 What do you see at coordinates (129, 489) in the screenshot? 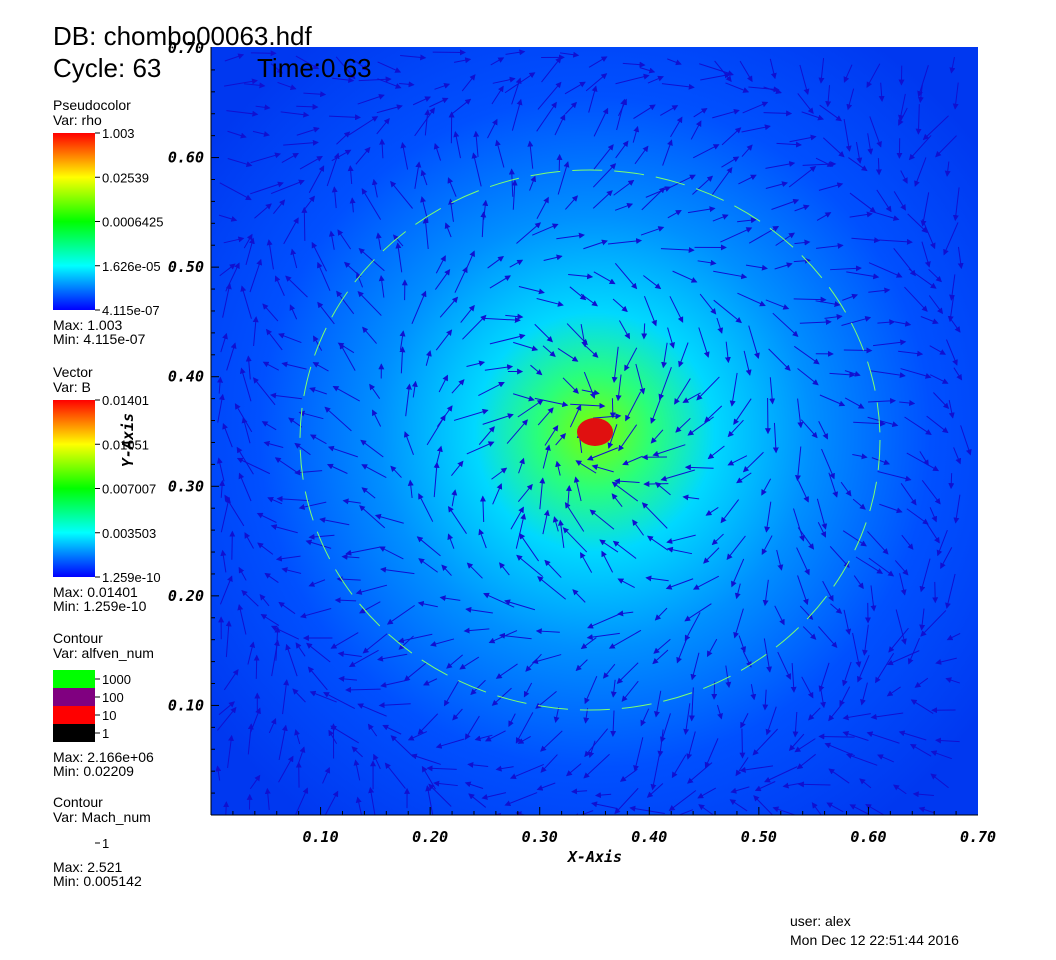
I see `color-bar-label: 0.007007` at bounding box center [129, 489].